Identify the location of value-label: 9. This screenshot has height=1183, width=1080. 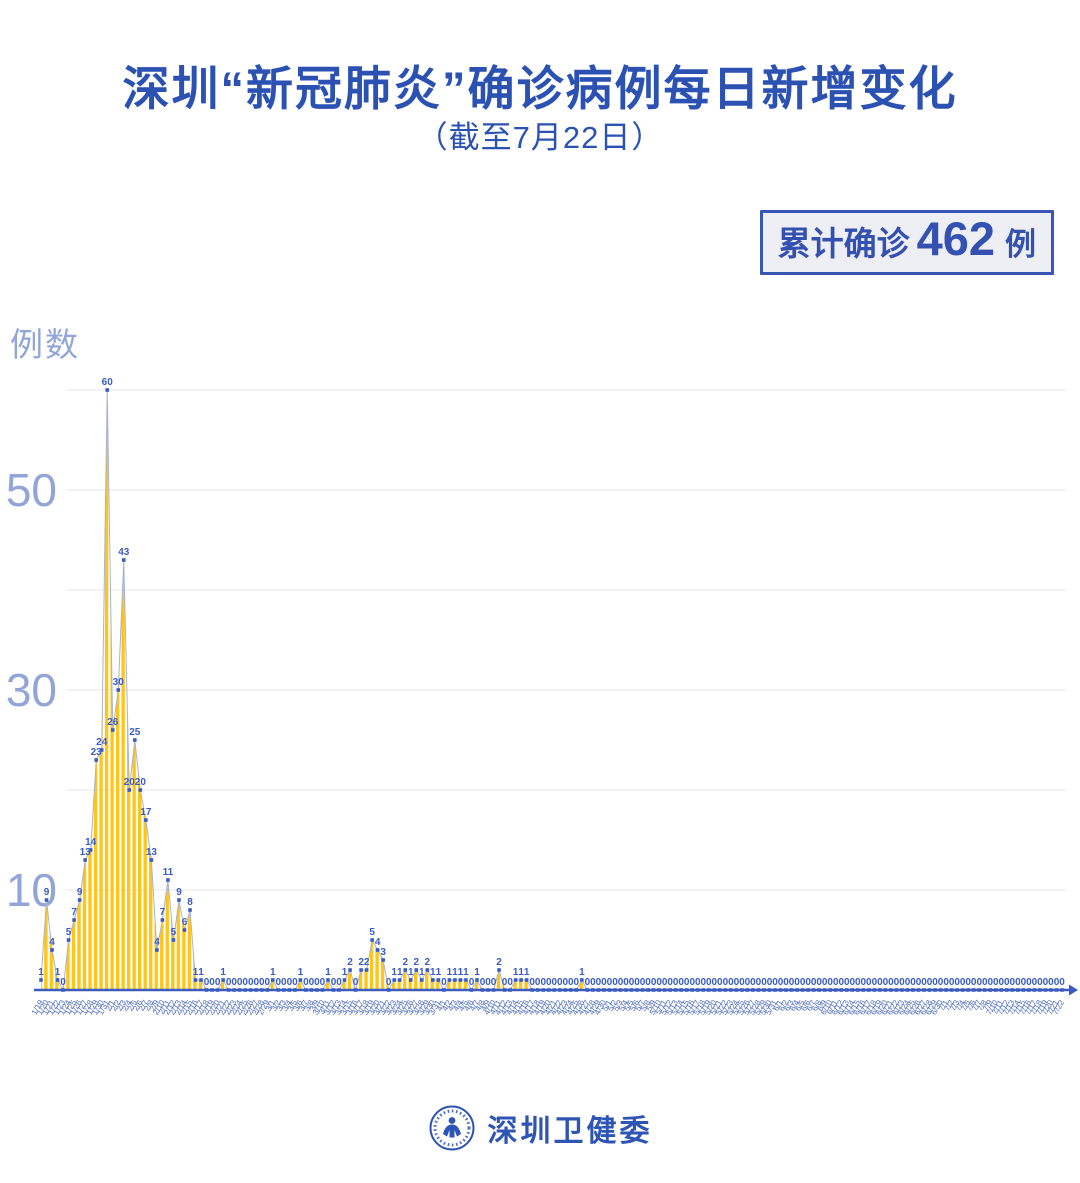
(179, 892).